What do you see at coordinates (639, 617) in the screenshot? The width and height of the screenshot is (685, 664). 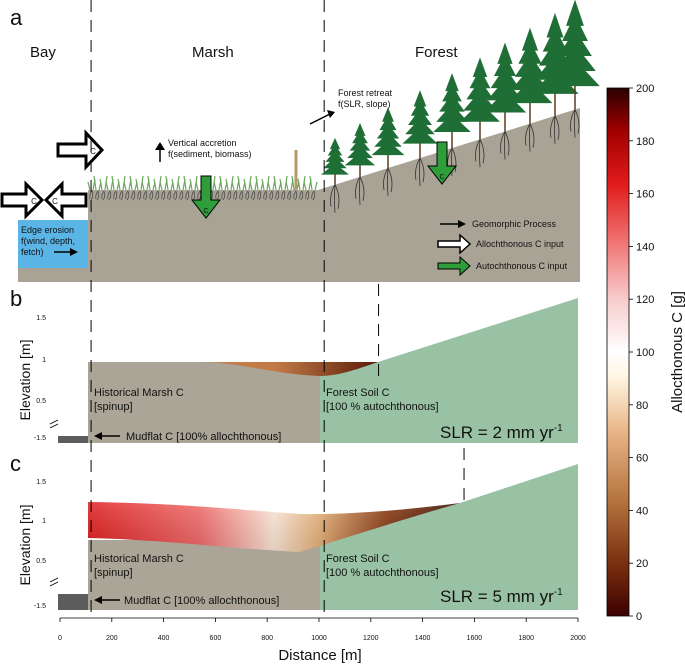 I see `colorbar-tick-label: 0` at bounding box center [639, 617].